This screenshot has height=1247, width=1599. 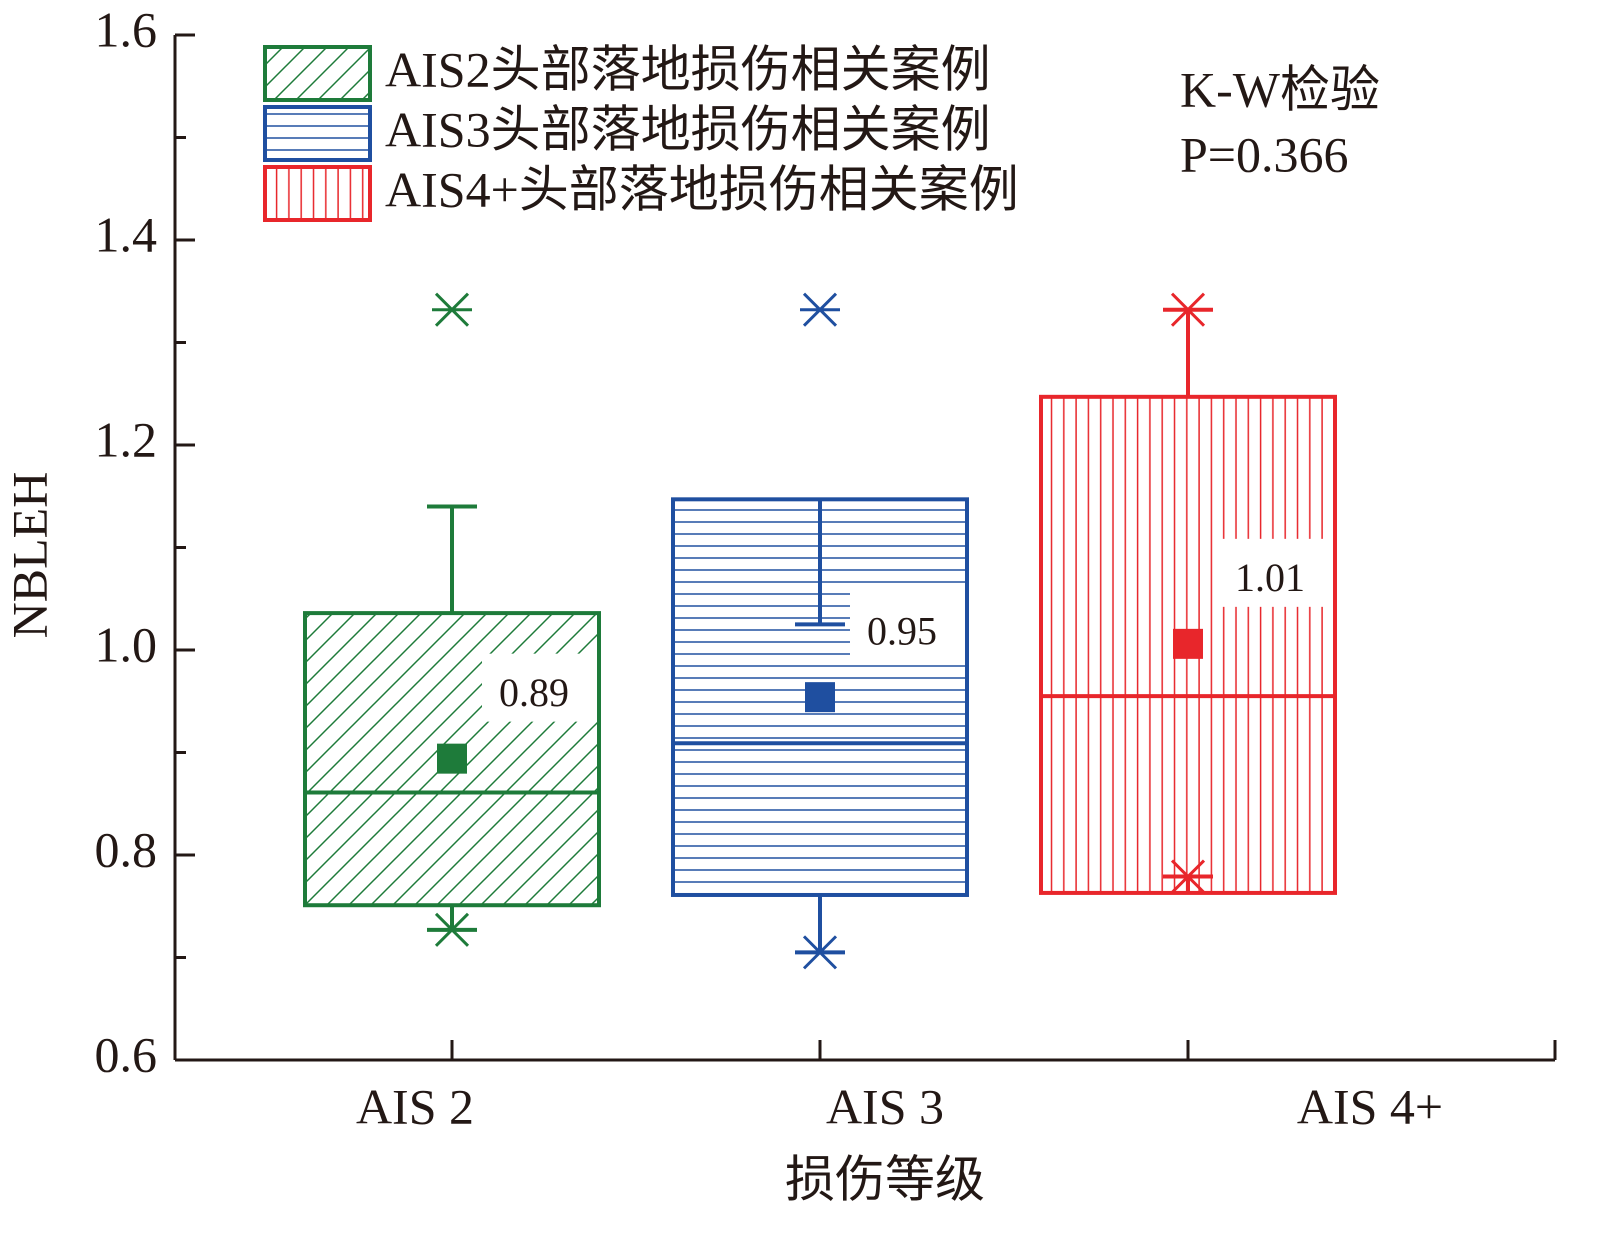 I want to click on mean-label: 0.95, so click(x=902, y=630).